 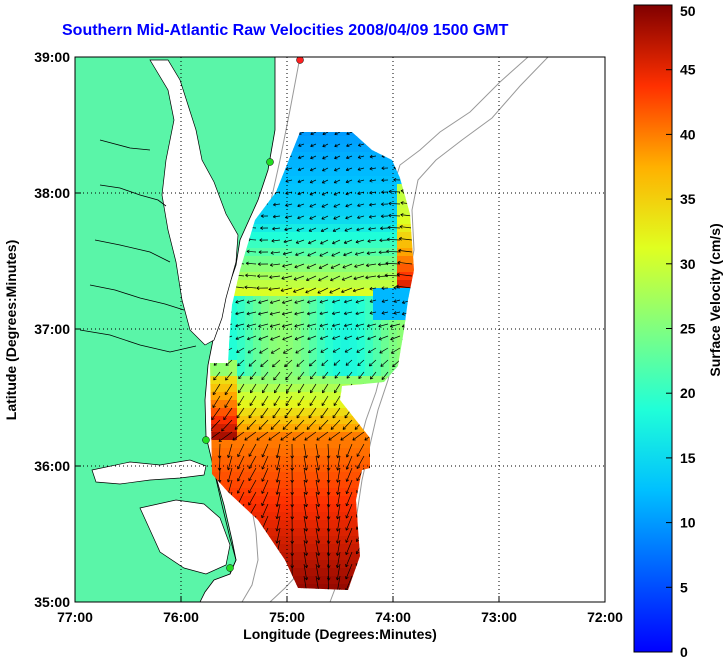 I want to click on colorbar-tick-label: 25, so click(x=688, y=329).